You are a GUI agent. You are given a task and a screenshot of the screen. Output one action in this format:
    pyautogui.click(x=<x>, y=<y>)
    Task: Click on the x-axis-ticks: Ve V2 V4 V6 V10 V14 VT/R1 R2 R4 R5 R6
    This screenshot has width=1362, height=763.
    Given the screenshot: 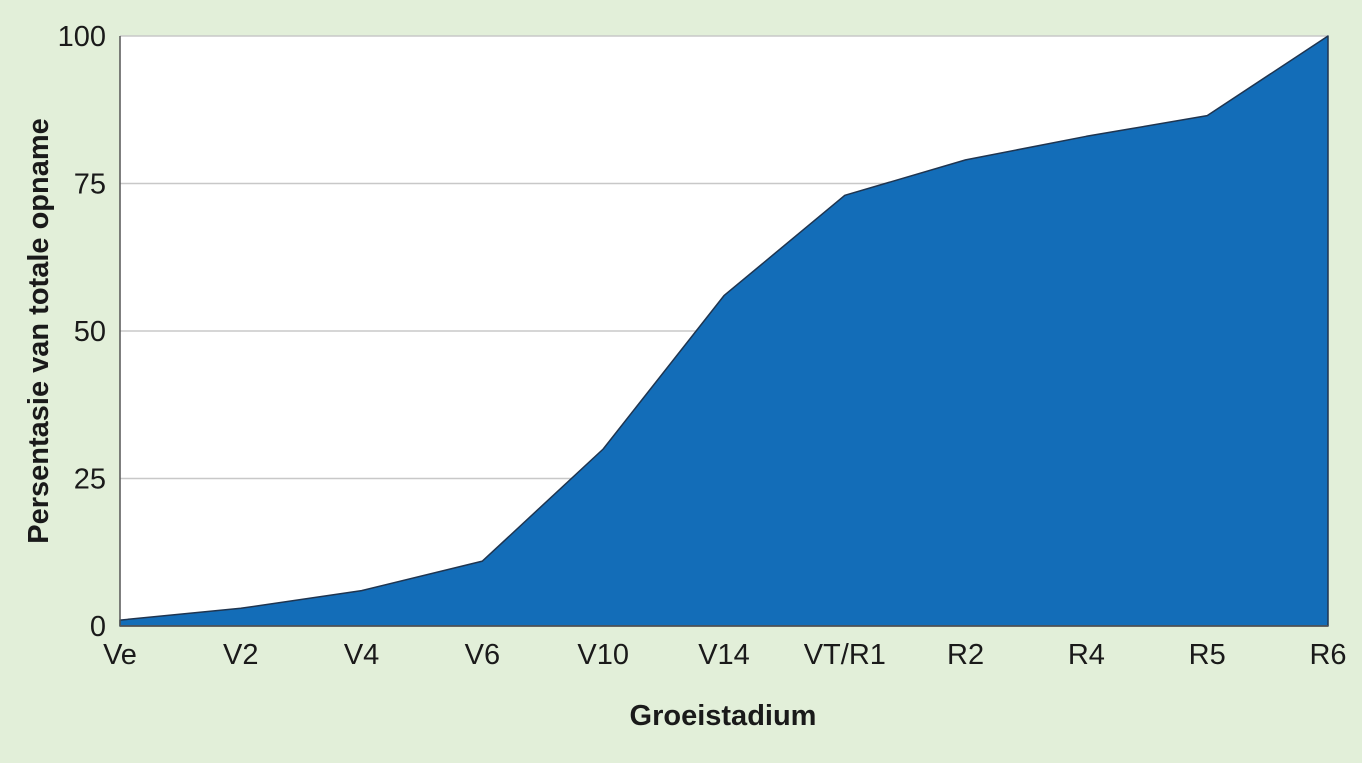 What is the action you would take?
    pyautogui.click(x=724, y=655)
    